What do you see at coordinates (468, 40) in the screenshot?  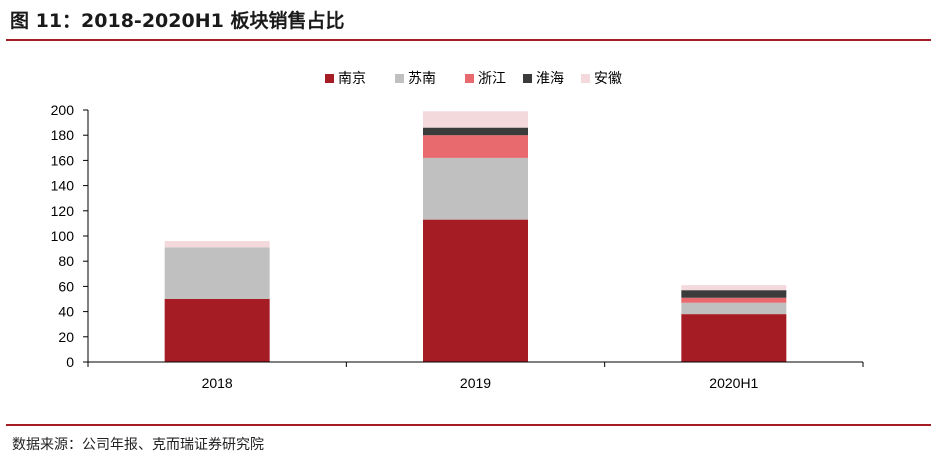 I see `title-divider` at bounding box center [468, 40].